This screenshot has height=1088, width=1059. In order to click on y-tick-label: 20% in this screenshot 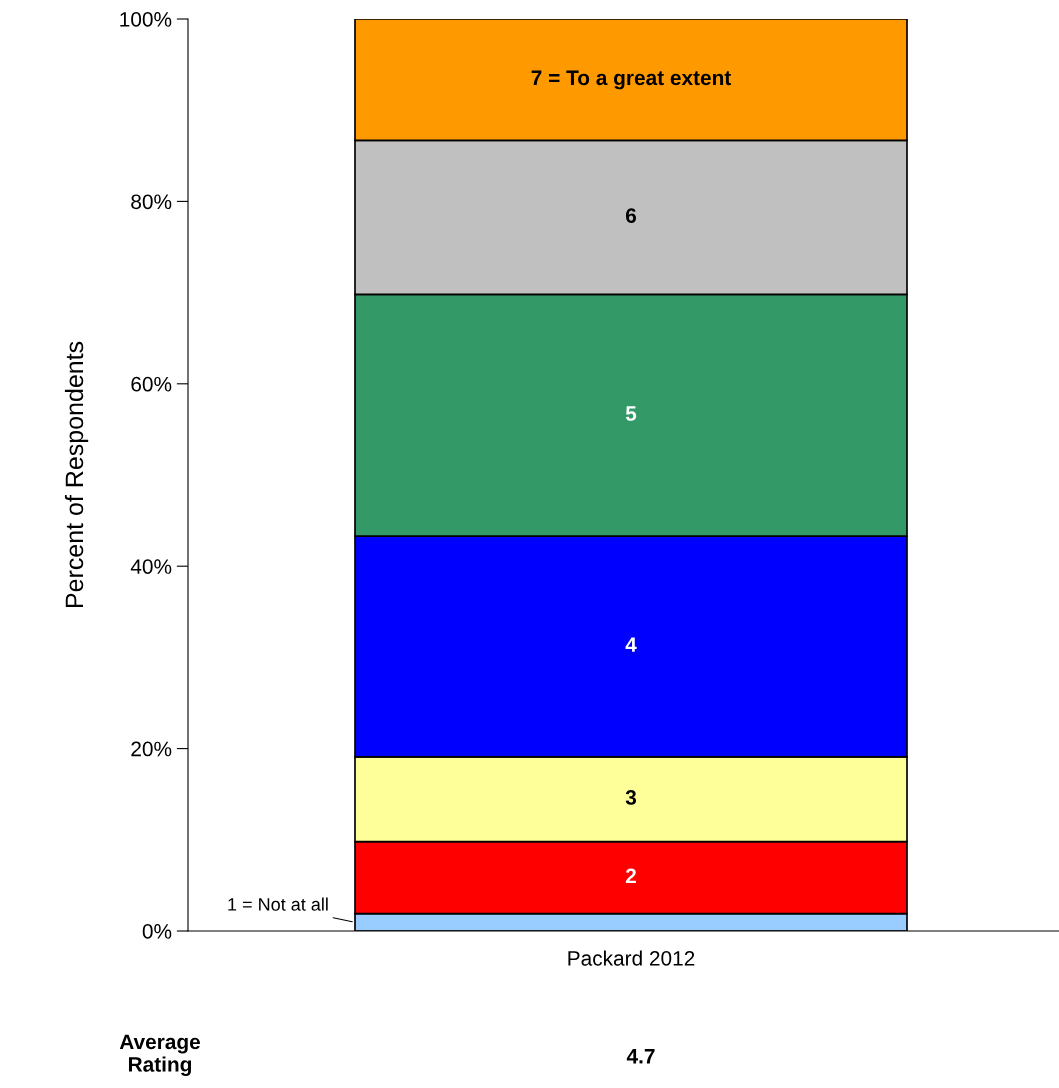, I will do `click(151, 749)`.